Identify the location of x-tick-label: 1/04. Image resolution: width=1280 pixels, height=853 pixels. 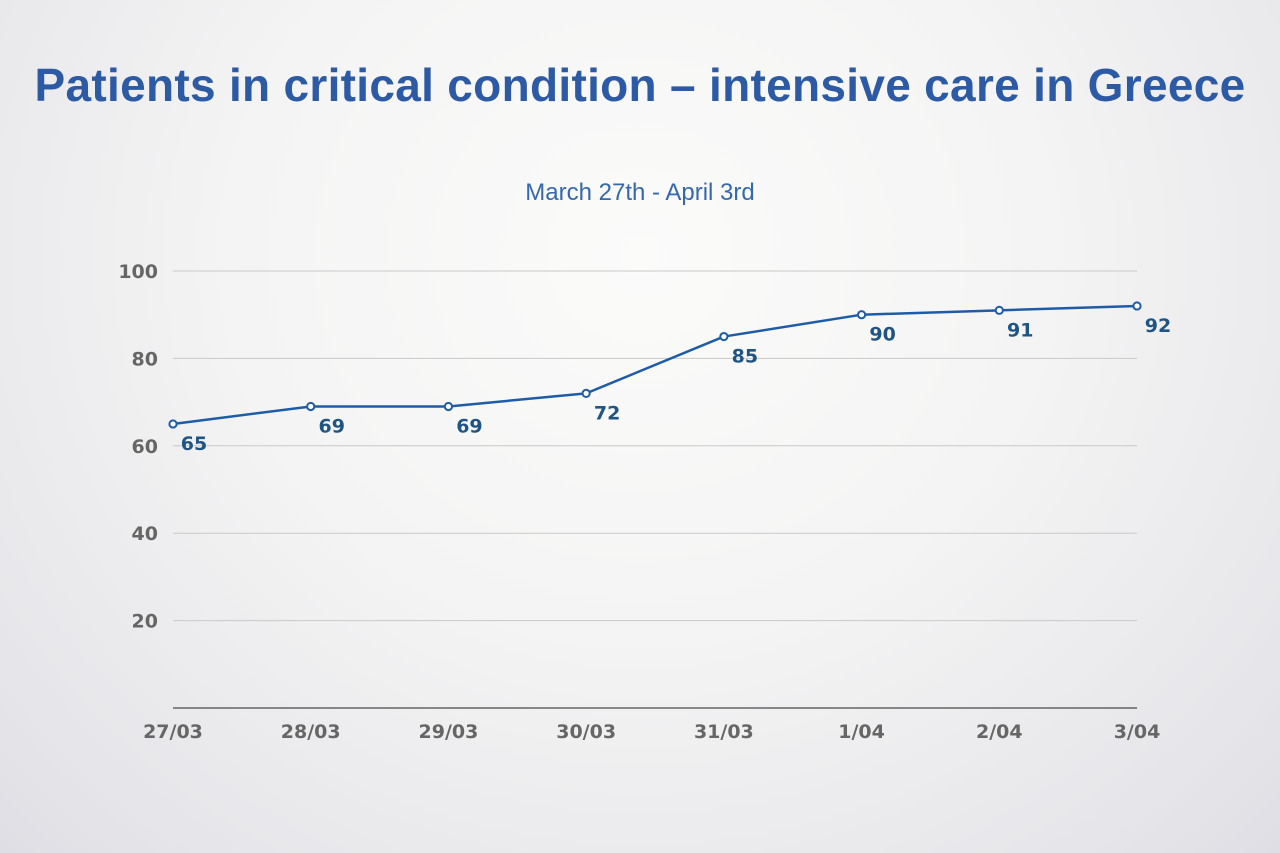
(861, 732).